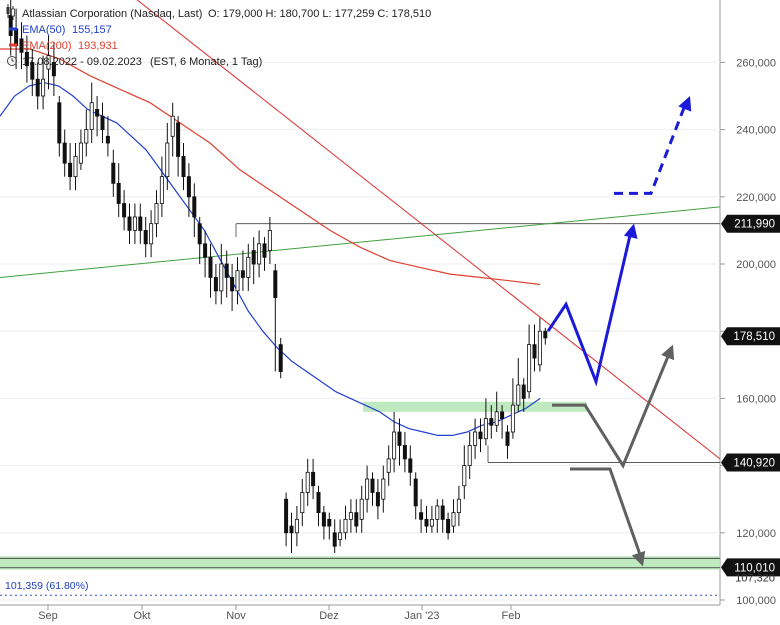 The image size is (780, 625). I want to click on x-tick-label: Feb, so click(511, 616).